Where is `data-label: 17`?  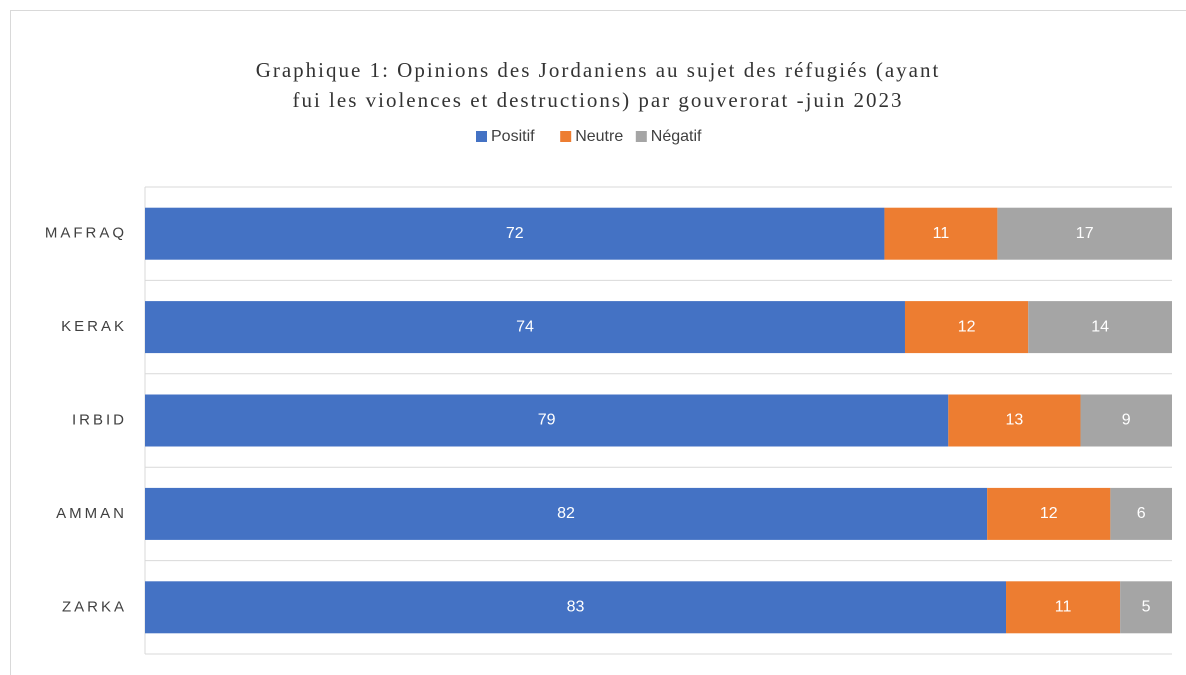 data-label: 17 is located at coordinates (1085, 233).